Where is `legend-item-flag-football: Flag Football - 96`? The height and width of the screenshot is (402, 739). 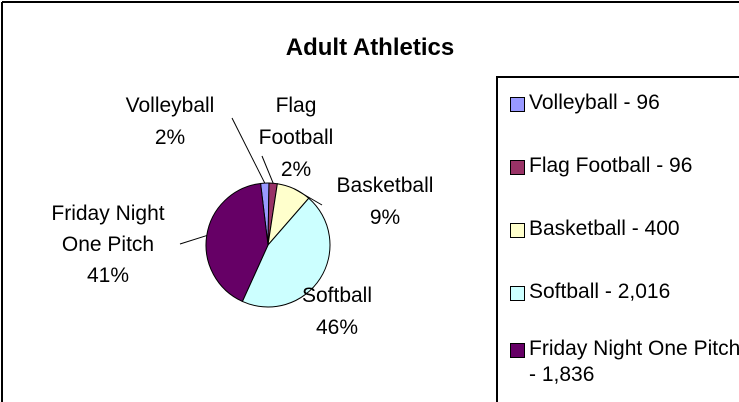 legend-item-flag-football: Flag Football - 96 is located at coordinates (624, 166).